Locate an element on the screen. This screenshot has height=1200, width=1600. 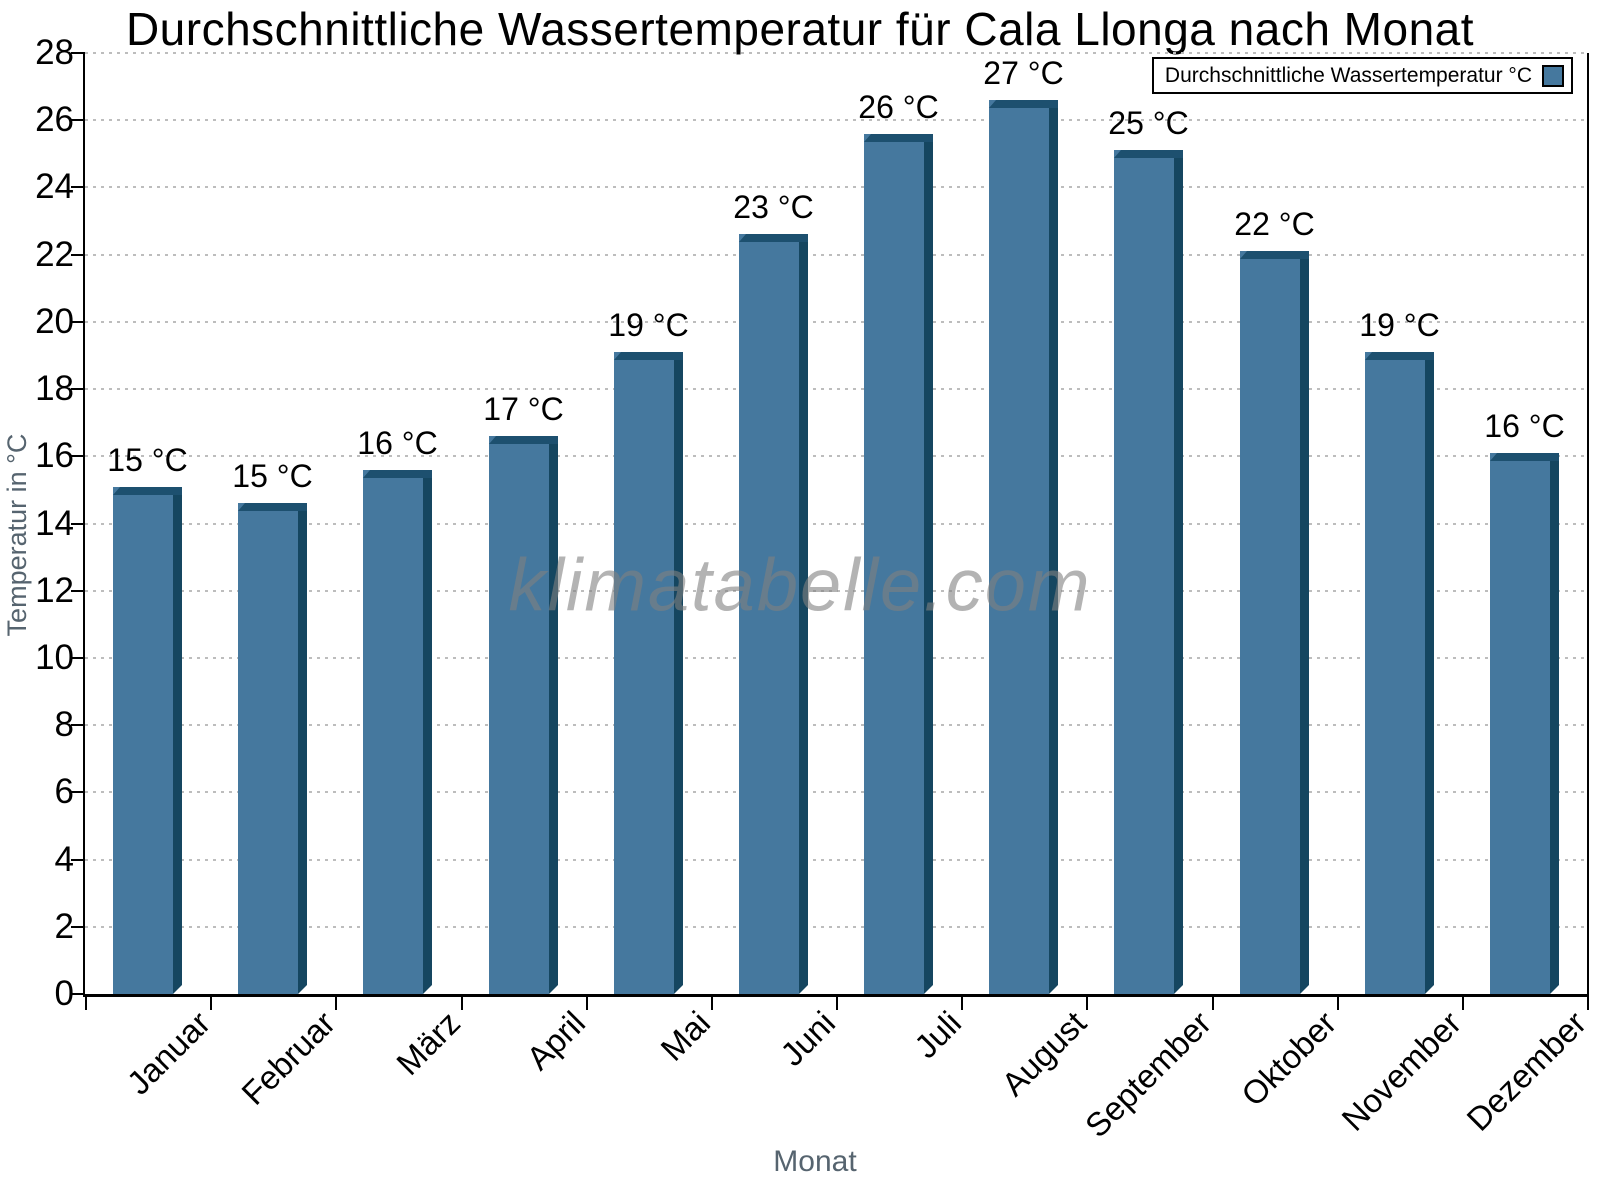
y-axis-tick-label: 18 is located at coordinates (54, 389).